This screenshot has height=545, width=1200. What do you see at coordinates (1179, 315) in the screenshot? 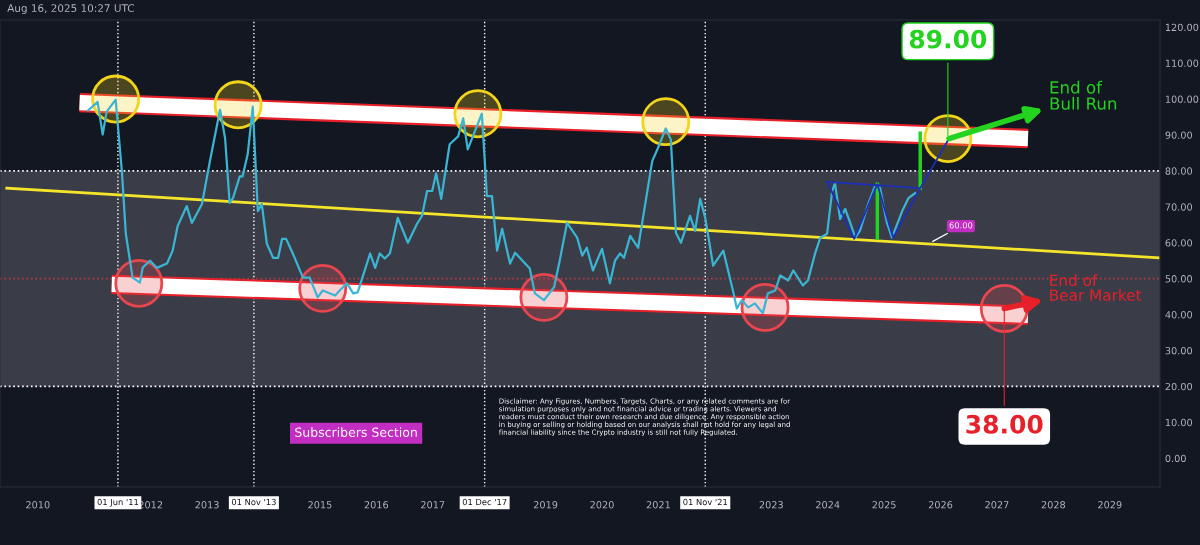
I see `y-tick-label: 40.00` at bounding box center [1179, 315].